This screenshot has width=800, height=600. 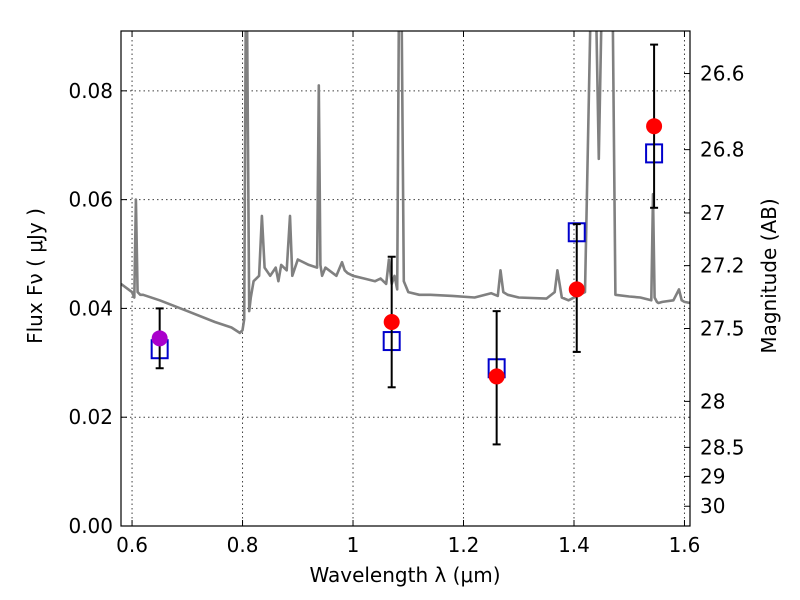 What do you see at coordinates (90, 308) in the screenshot?
I see `y-tick-label: 0.04` at bounding box center [90, 308].